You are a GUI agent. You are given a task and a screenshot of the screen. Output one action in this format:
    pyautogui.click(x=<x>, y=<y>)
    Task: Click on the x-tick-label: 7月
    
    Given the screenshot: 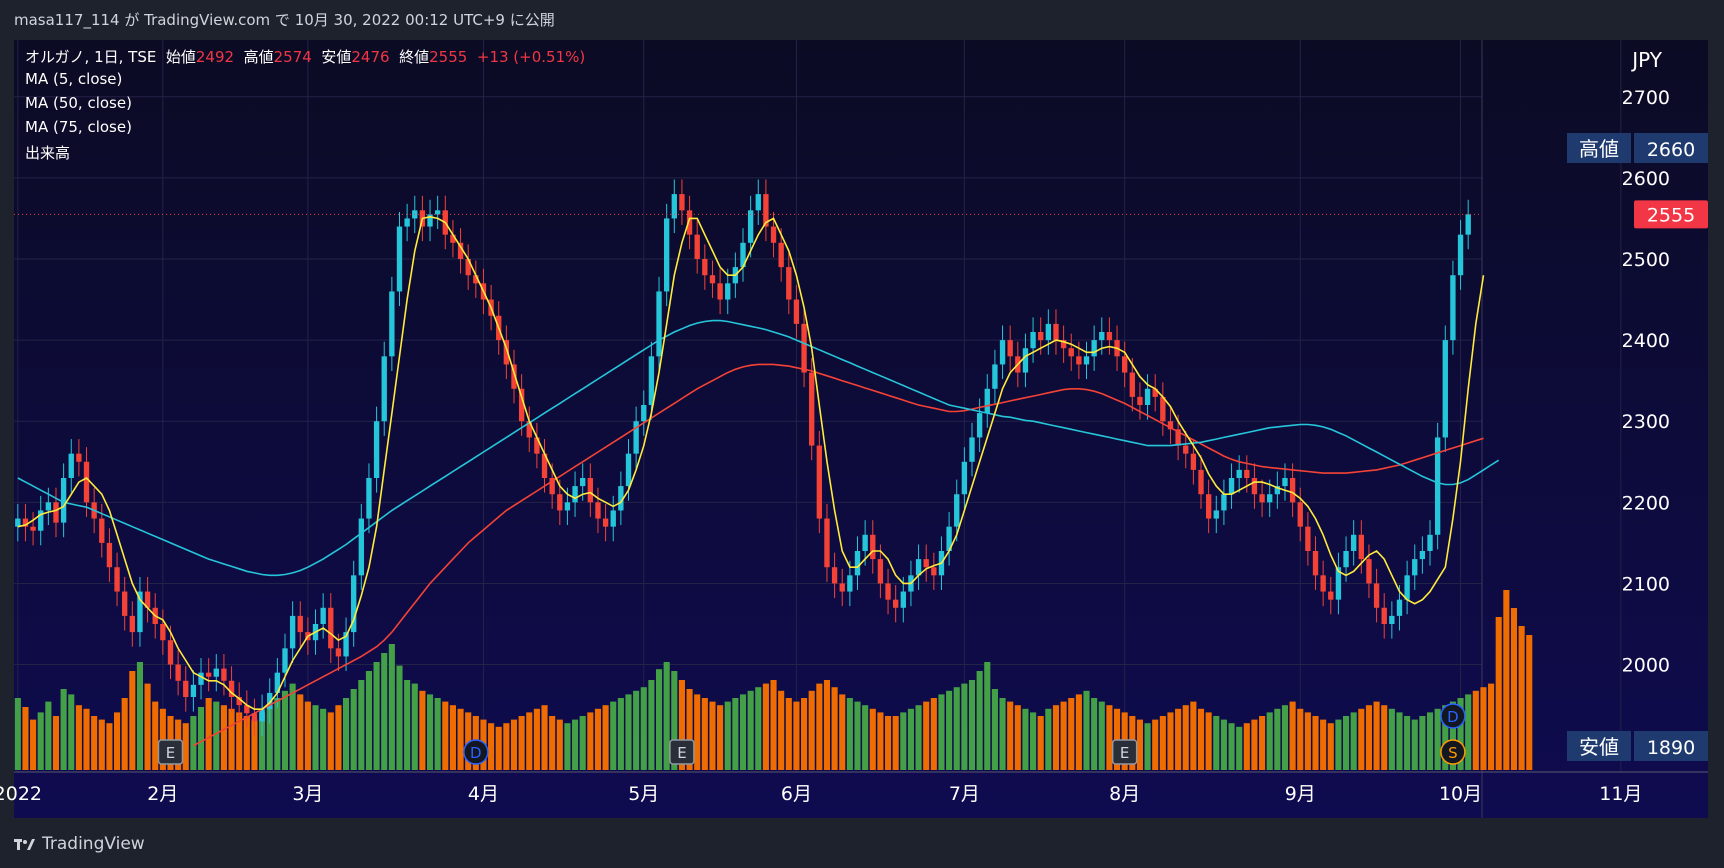 What is the action you would take?
    pyautogui.click(x=964, y=794)
    